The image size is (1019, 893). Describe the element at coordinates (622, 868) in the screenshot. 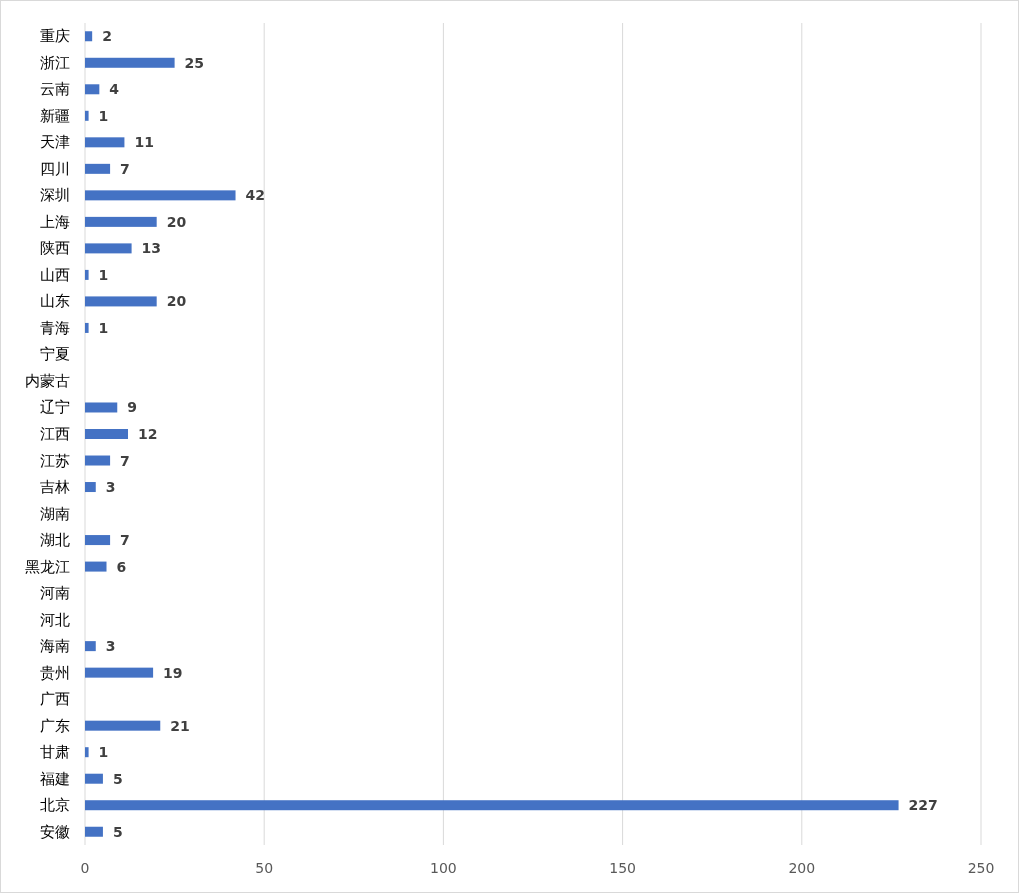

I see `x-tick-label: 150` at that location.